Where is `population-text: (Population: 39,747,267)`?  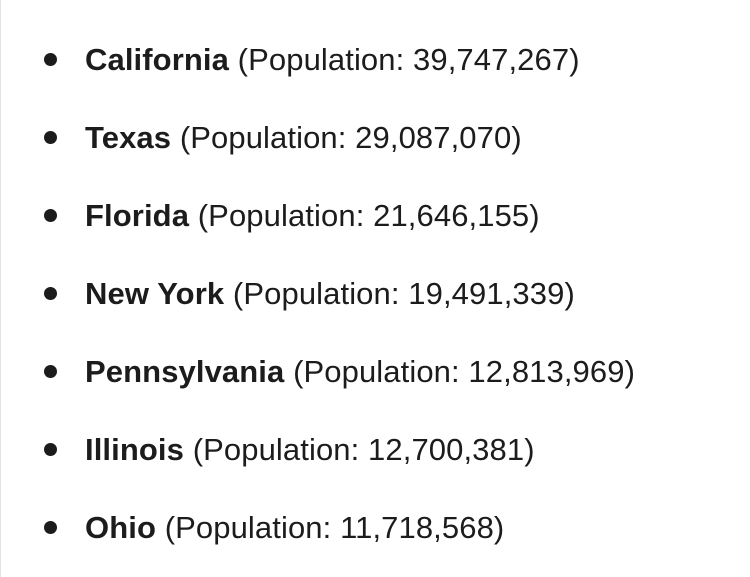
population-text: (Population: 39,747,267) is located at coordinates (404, 59).